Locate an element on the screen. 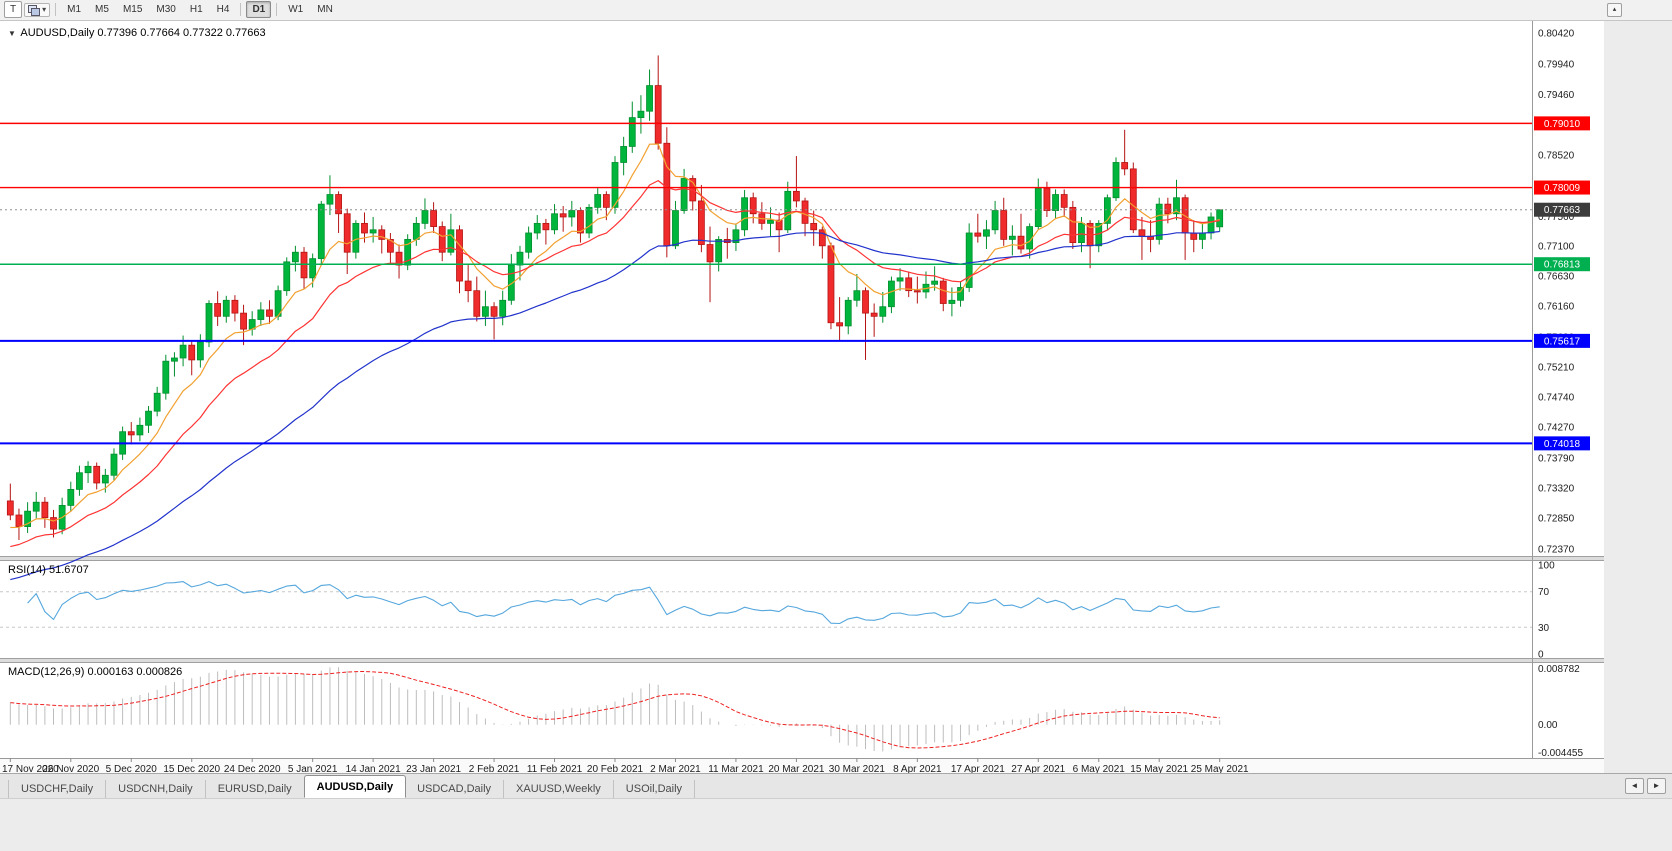  svg-text: 0.008782 is located at coordinates (1559, 669).